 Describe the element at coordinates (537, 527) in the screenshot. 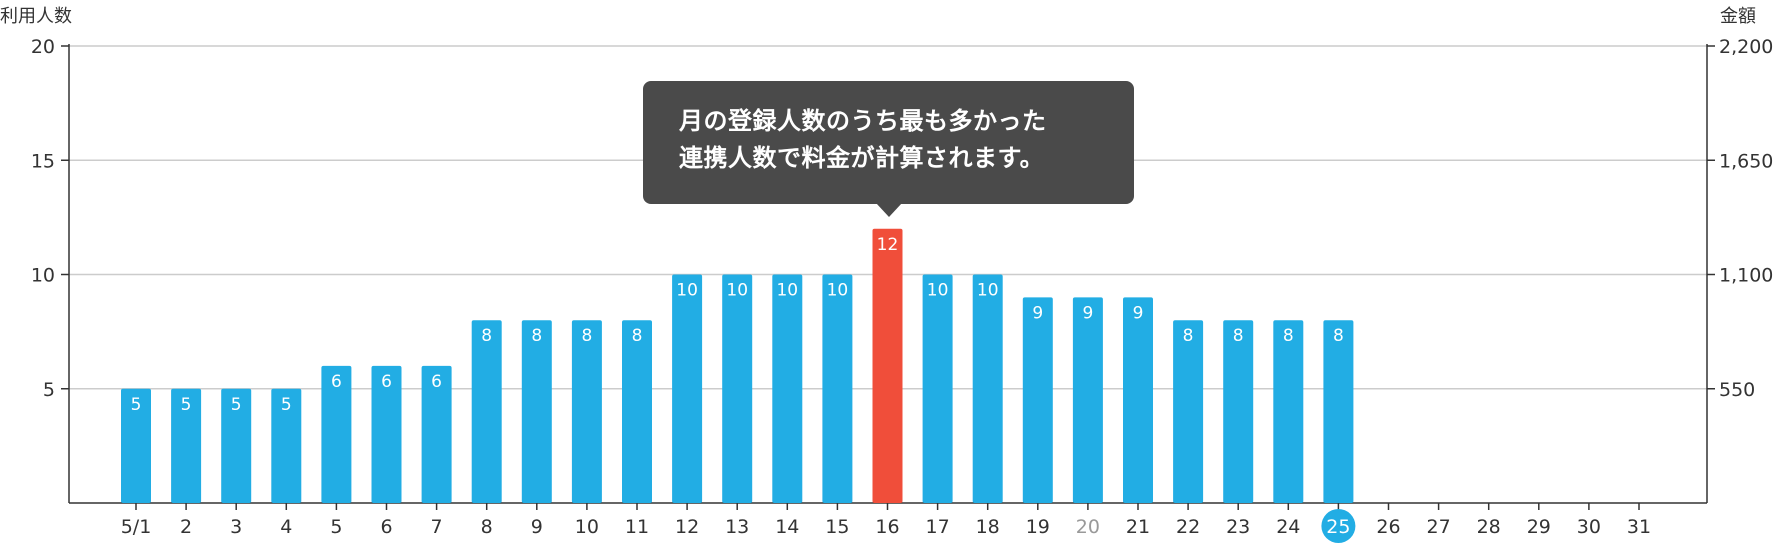

I see `x-tick-label: 9` at that location.